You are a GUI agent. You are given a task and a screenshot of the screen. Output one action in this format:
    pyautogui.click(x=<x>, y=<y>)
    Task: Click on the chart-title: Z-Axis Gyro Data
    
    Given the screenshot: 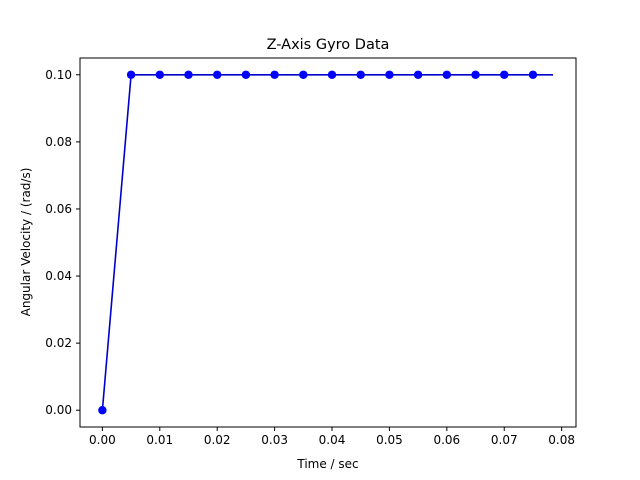 What is the action you would take?
    pyautogui.click(x=328, y=45)
    